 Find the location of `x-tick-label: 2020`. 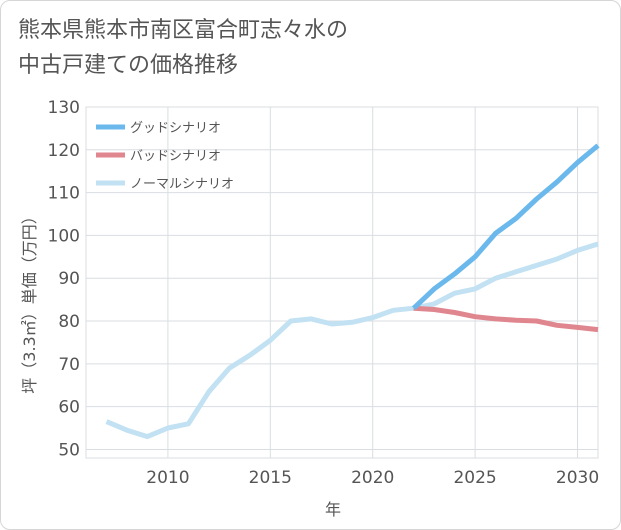

x-tick-label: 2020 is located at coordinates (372, 478).